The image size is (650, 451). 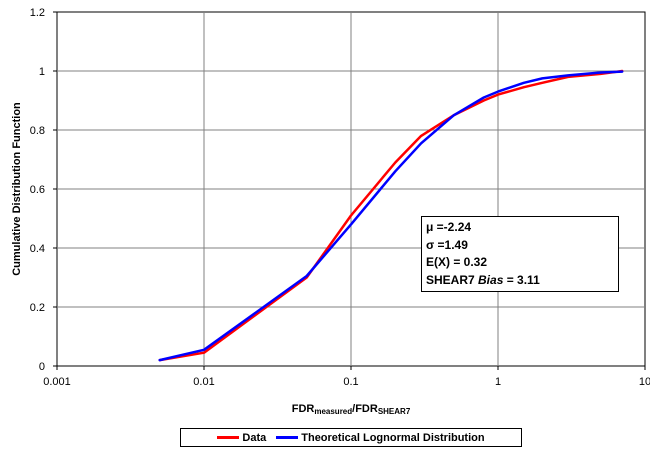 I want to click on y-axis-title: Cumulative Distribution Function, so click(x=17, y=189).